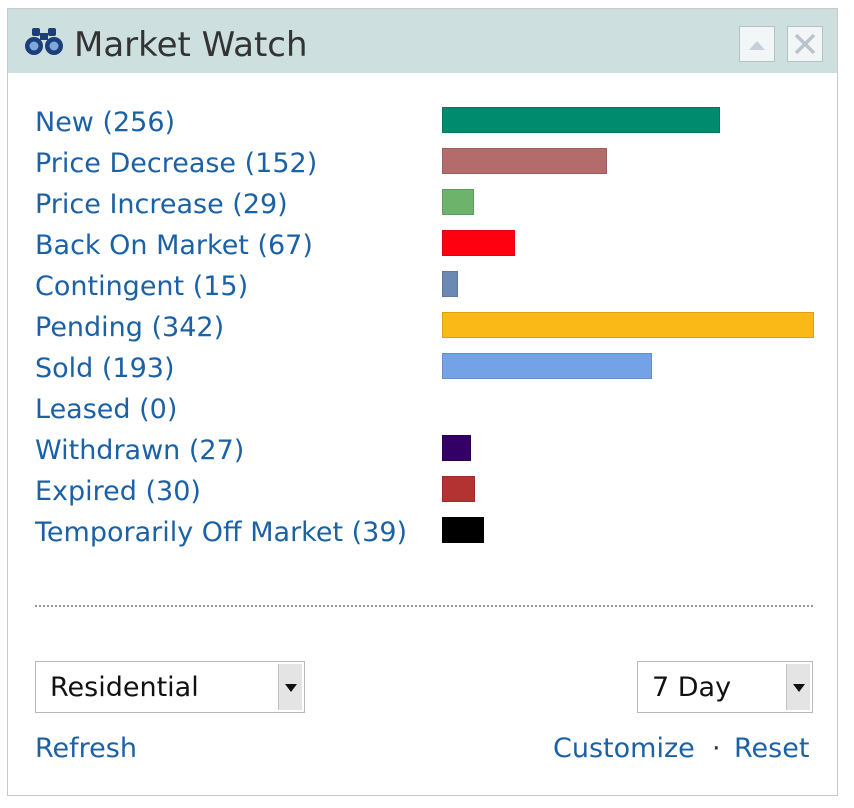 The image size is (854, 808). I want to click on status-row: Contingent (15), so click(430, 289).